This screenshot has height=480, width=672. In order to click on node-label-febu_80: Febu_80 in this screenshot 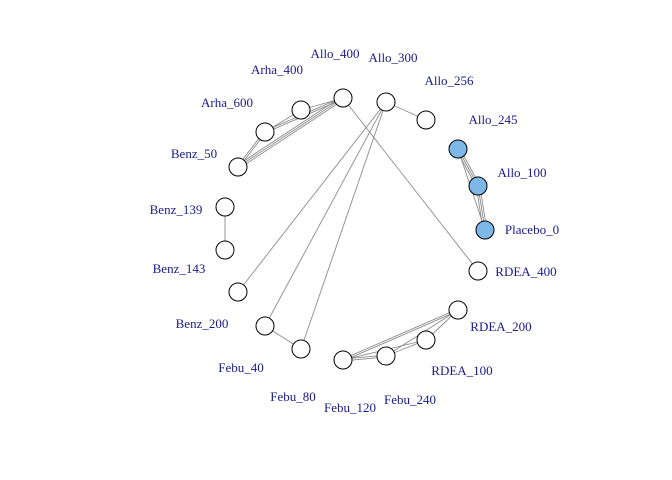, I will do `click(293, 396)`.